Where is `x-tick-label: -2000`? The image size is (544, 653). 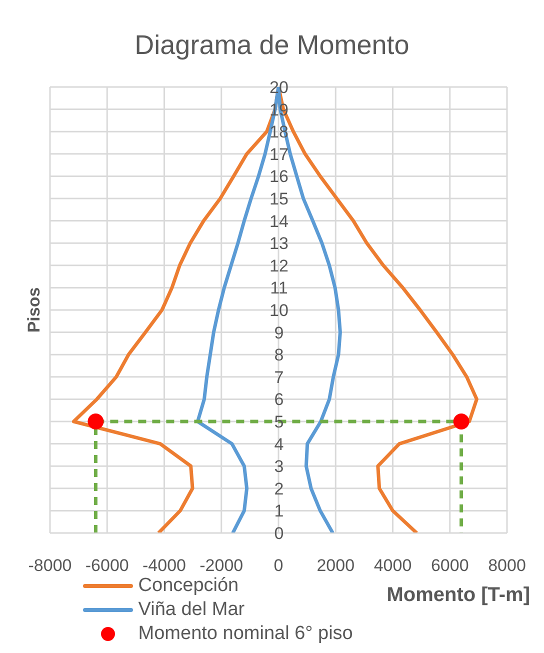
x-tick-label: -2000 is located at coordinates (222, 566).